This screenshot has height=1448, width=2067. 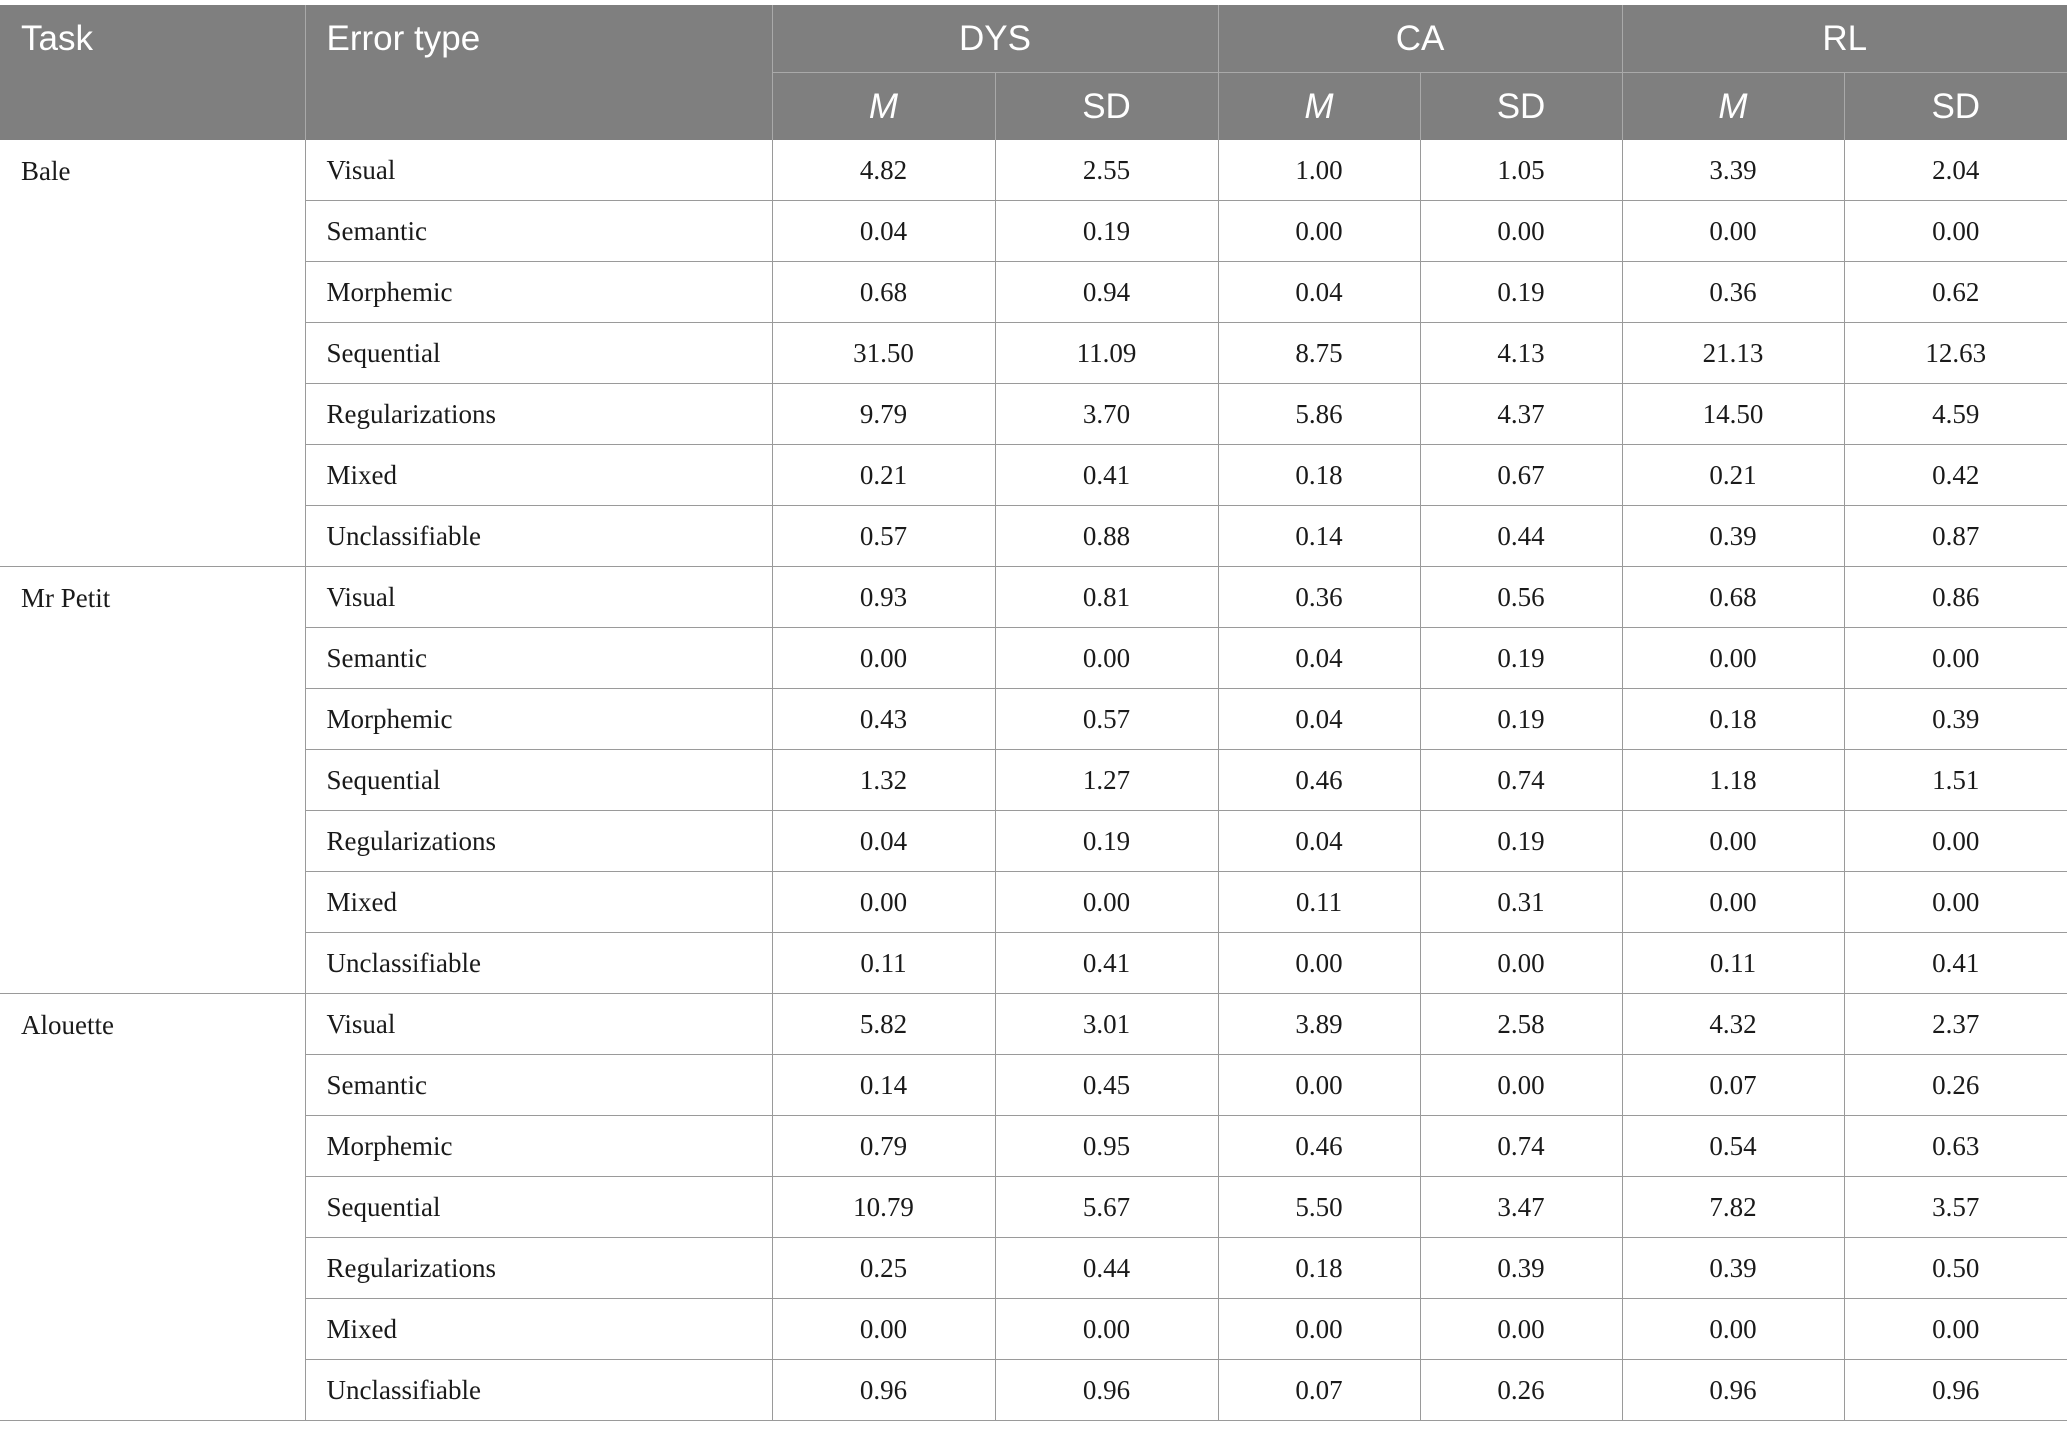 I want to click on error-type-cell: Morphemic, so click(x=538, y=719).